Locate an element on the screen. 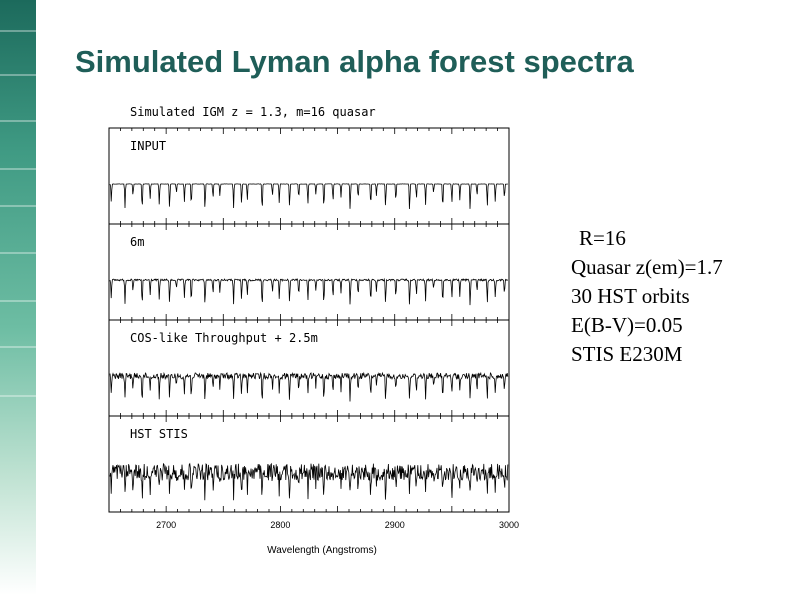  param-extinction: E(B-V)=0.05 is located at coordinates (627, 325).